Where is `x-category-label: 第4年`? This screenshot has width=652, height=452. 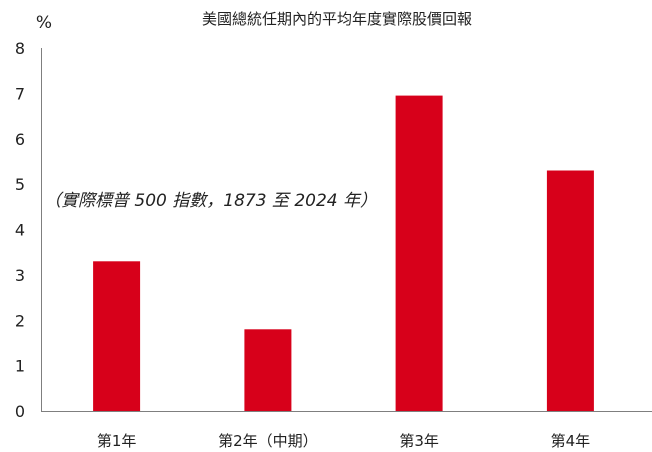
x-category-label: 第4年 is located at coordinates (571, 441).